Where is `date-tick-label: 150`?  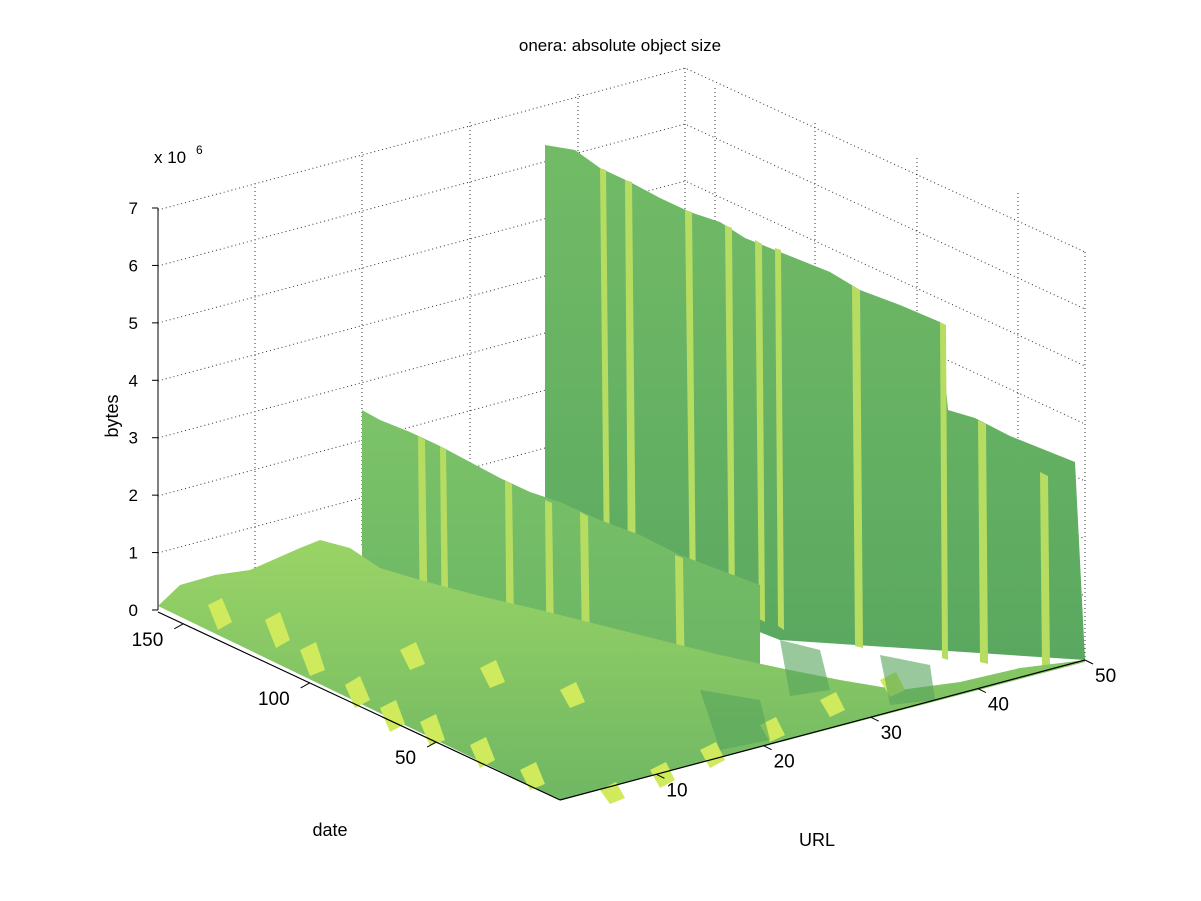 date-tick-label: 150 is located at coordinates (148, 640).